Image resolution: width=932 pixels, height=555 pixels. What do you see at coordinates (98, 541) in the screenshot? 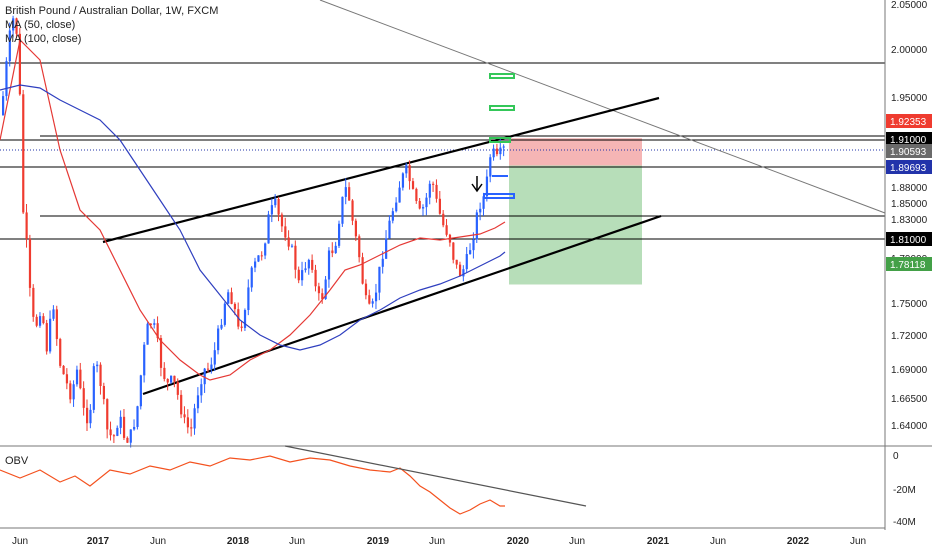
I see `x-tick-label: 2017` at bounding box center [98, 541].